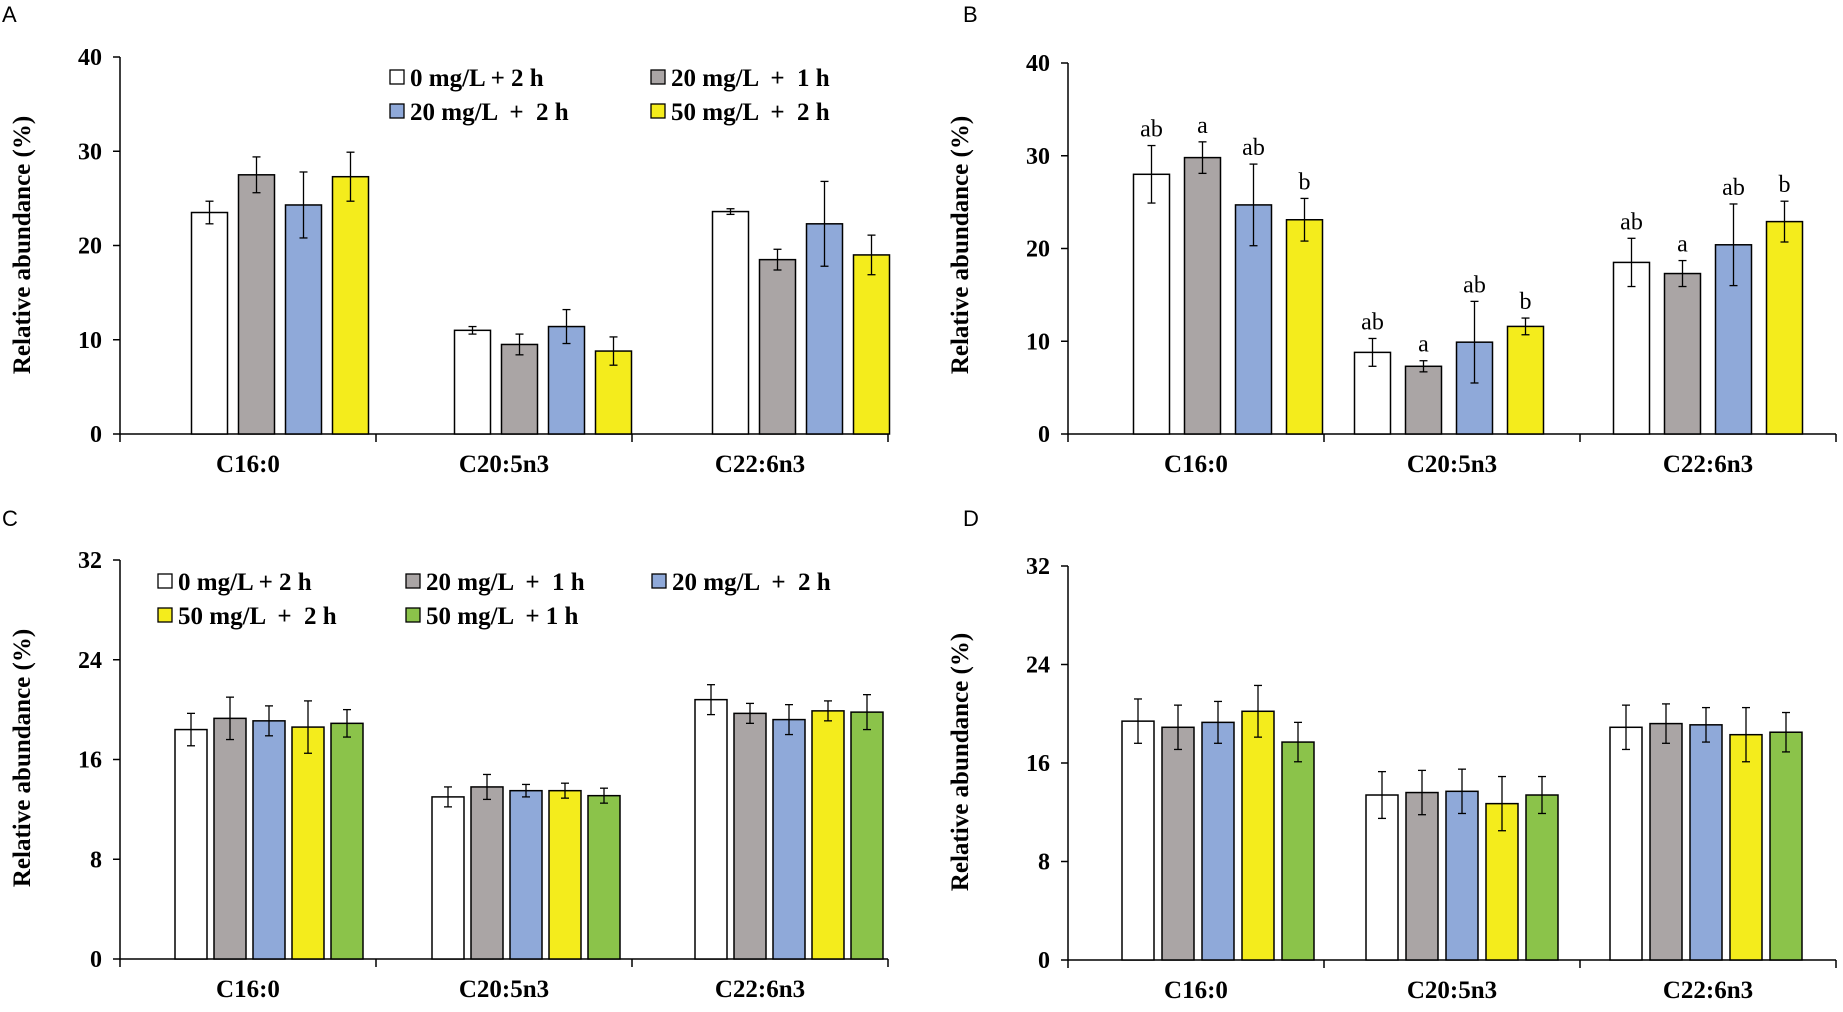  I want to click on panel-letter: A, so click(9, 14).